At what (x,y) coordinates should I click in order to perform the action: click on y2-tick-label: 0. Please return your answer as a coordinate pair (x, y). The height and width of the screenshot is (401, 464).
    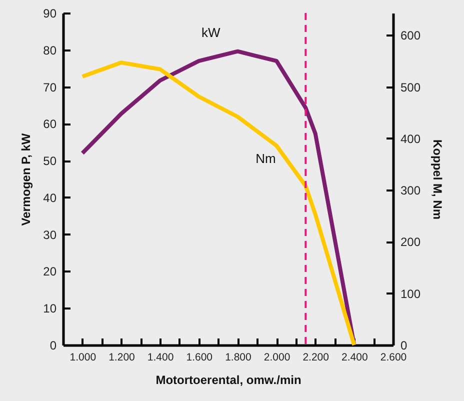
    Looking at the image, I should click on (404, 345).